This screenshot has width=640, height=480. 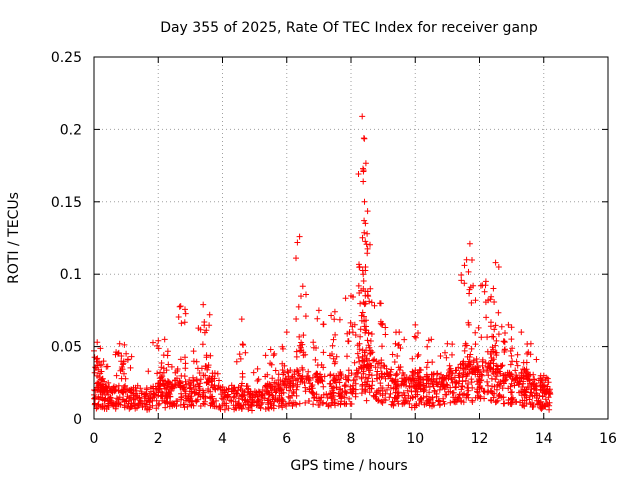 What do you see at coordinates (14, 238) in the screenshot?
I see `y-axis-label: ROTI / TECUs` at bounding box center [14, 238].